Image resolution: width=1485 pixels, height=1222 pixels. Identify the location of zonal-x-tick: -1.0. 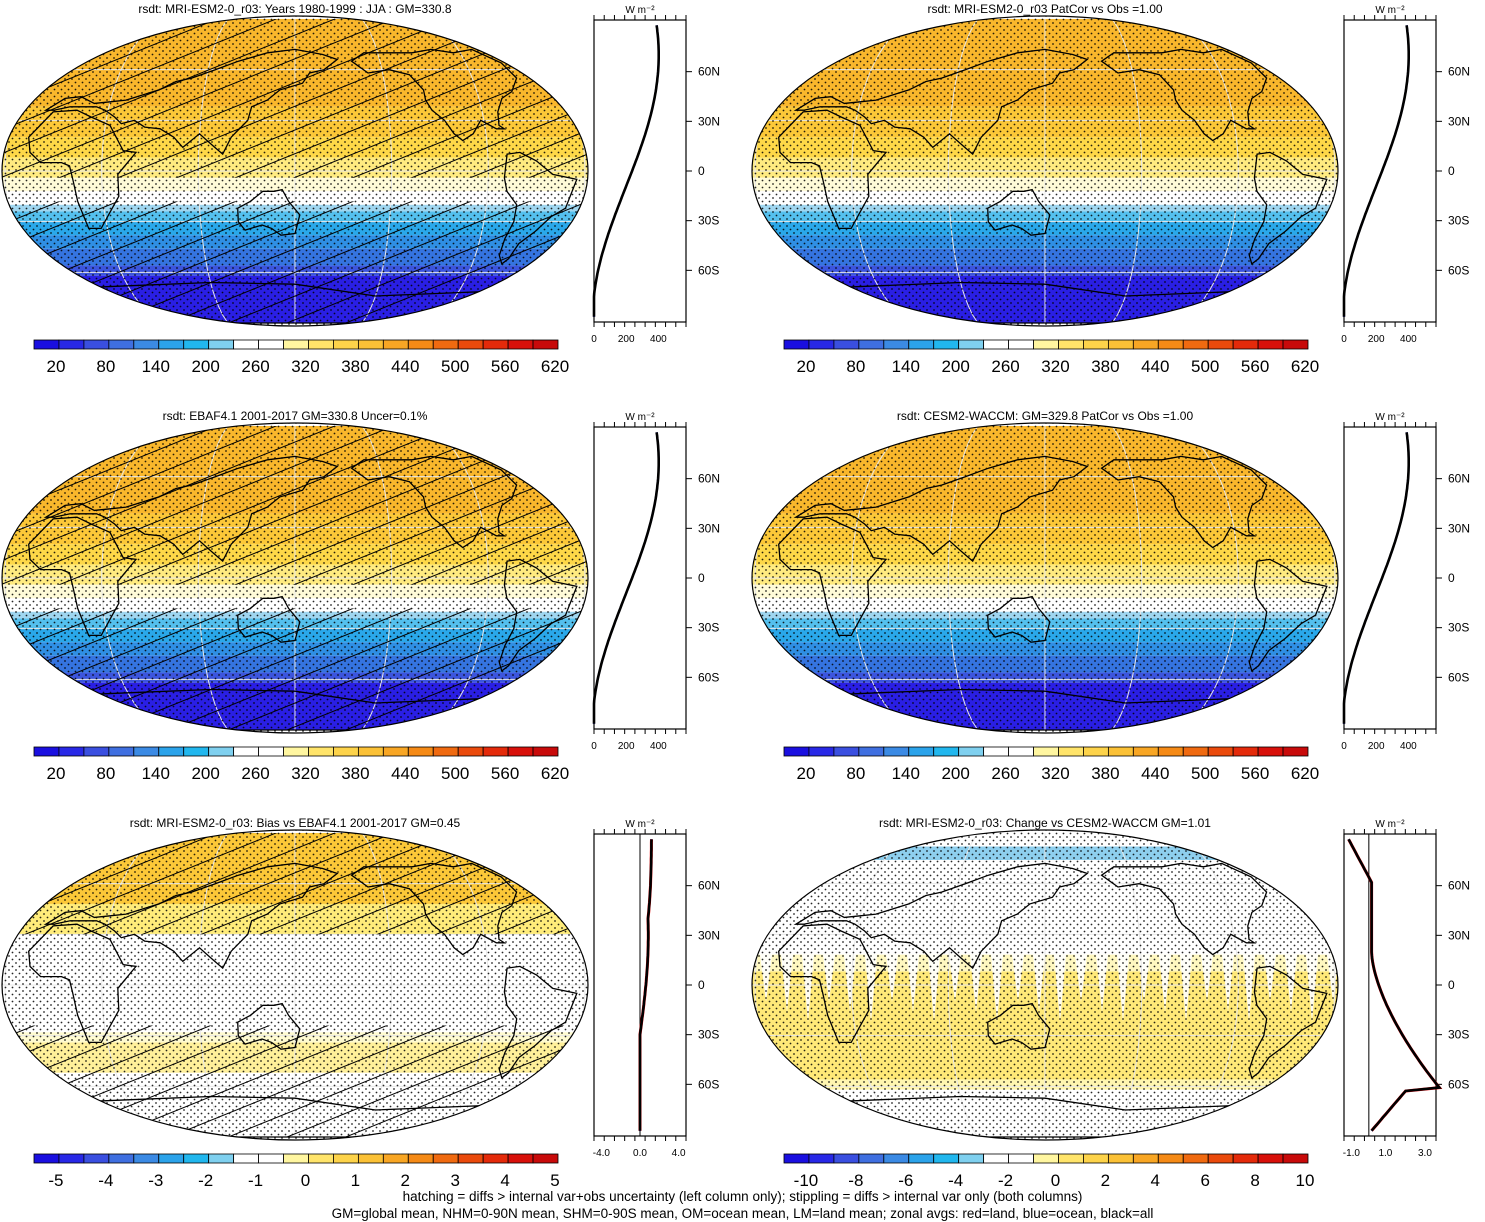
(1352, 1153).